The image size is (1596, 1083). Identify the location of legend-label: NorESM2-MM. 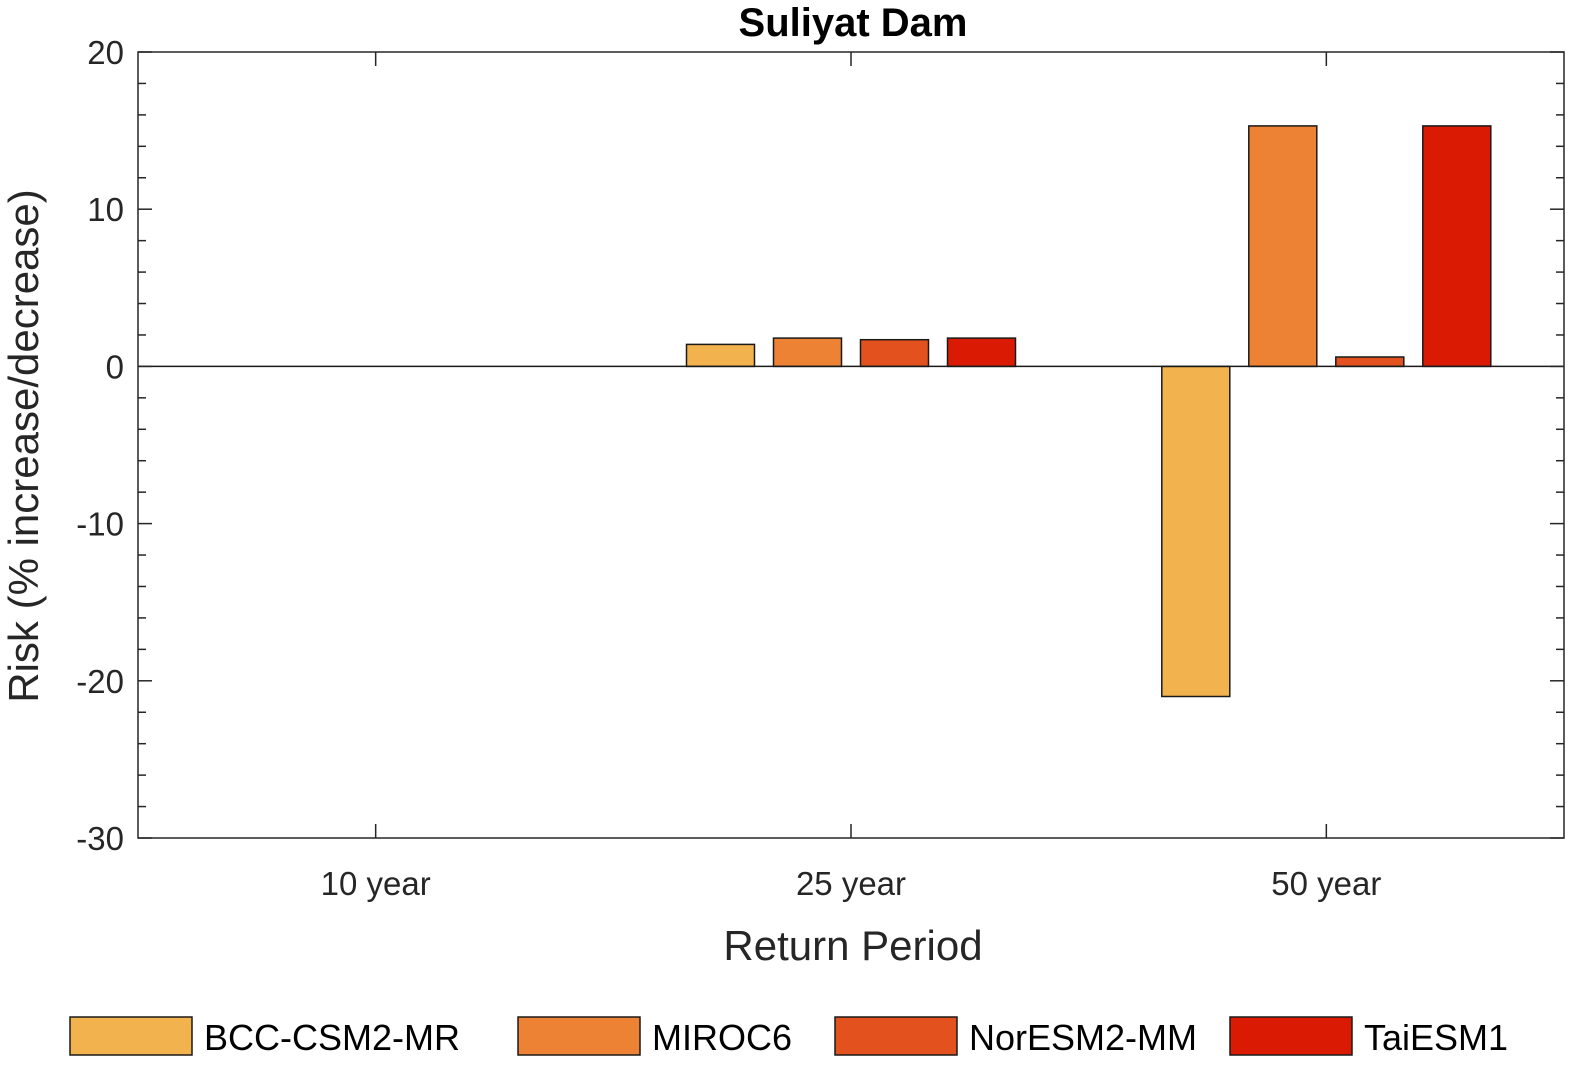
(1083, 1037).